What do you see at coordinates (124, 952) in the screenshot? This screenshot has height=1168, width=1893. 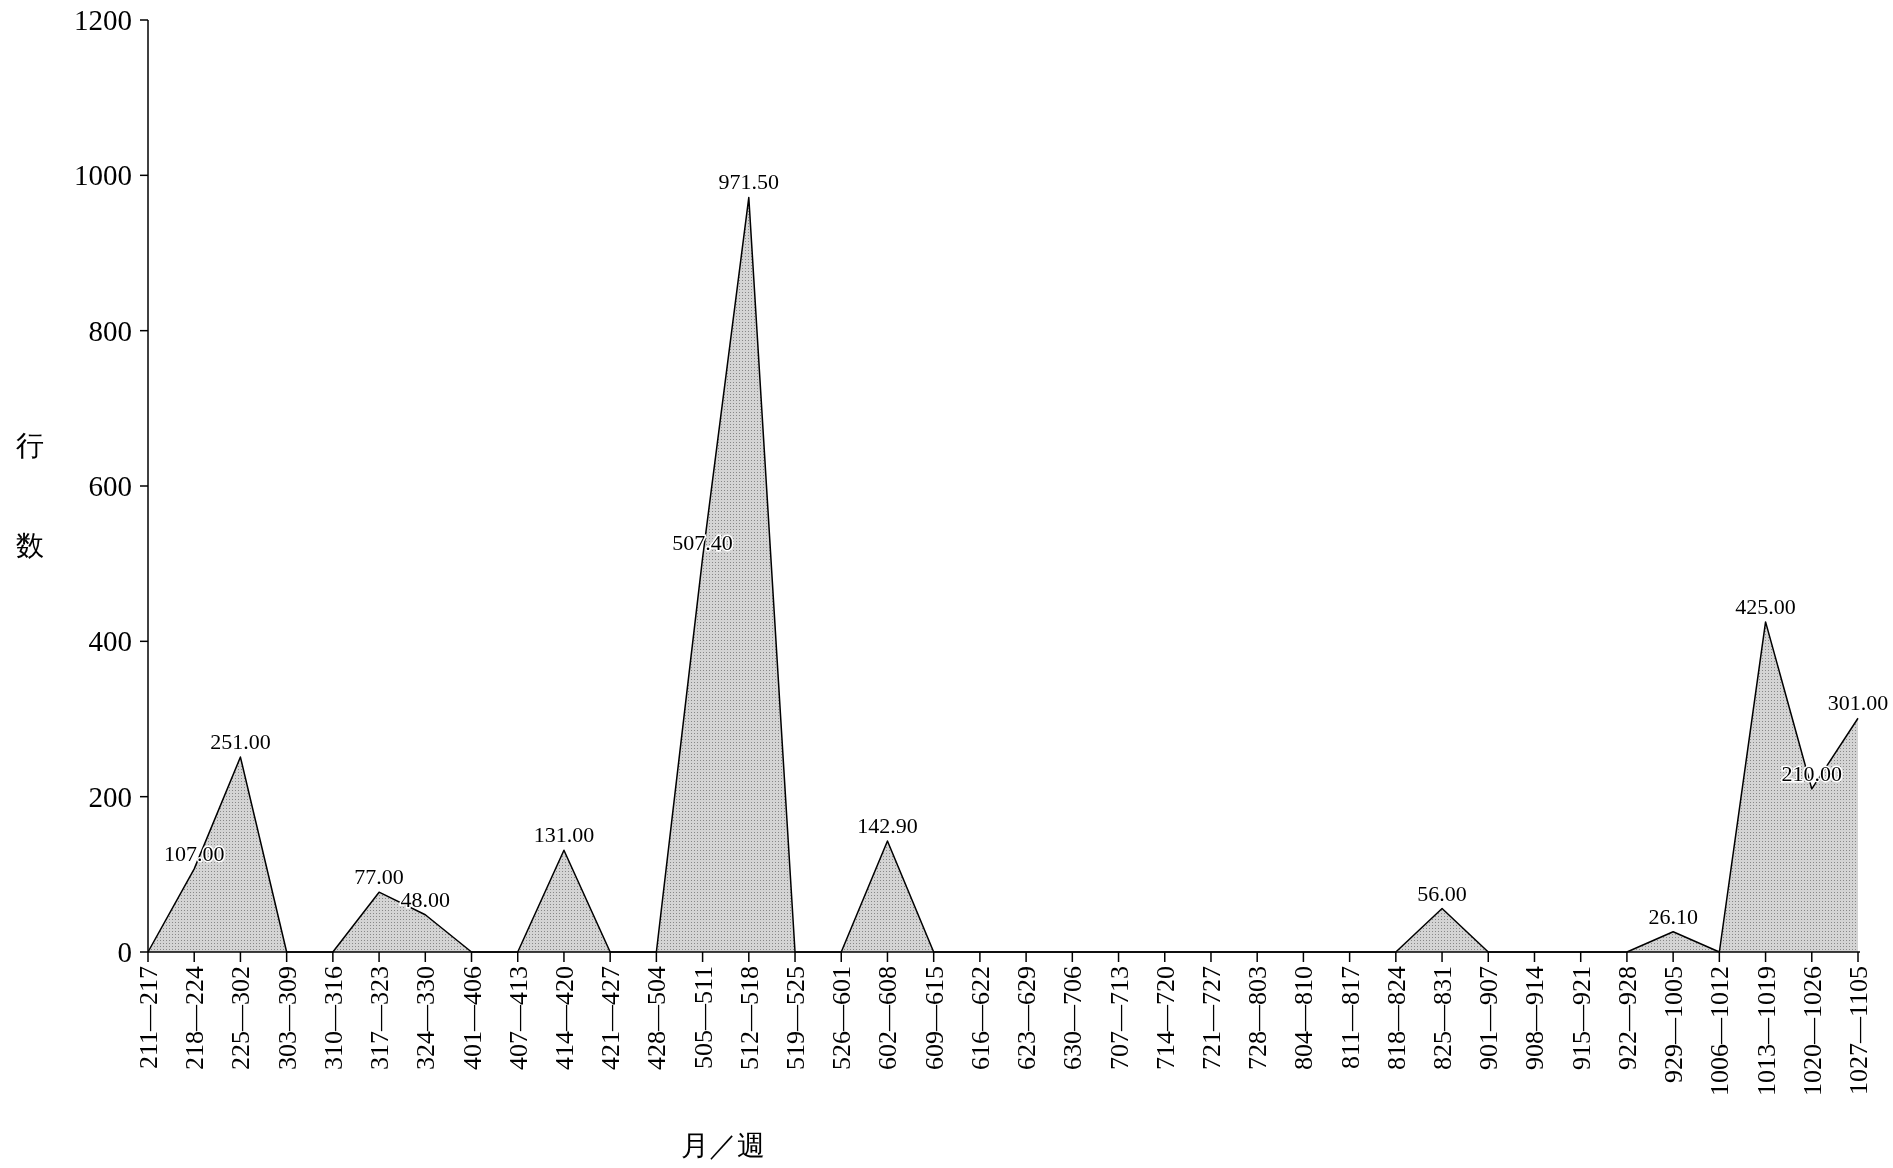 I see `y-tick-label: 0` at bounding box center [124, 952].